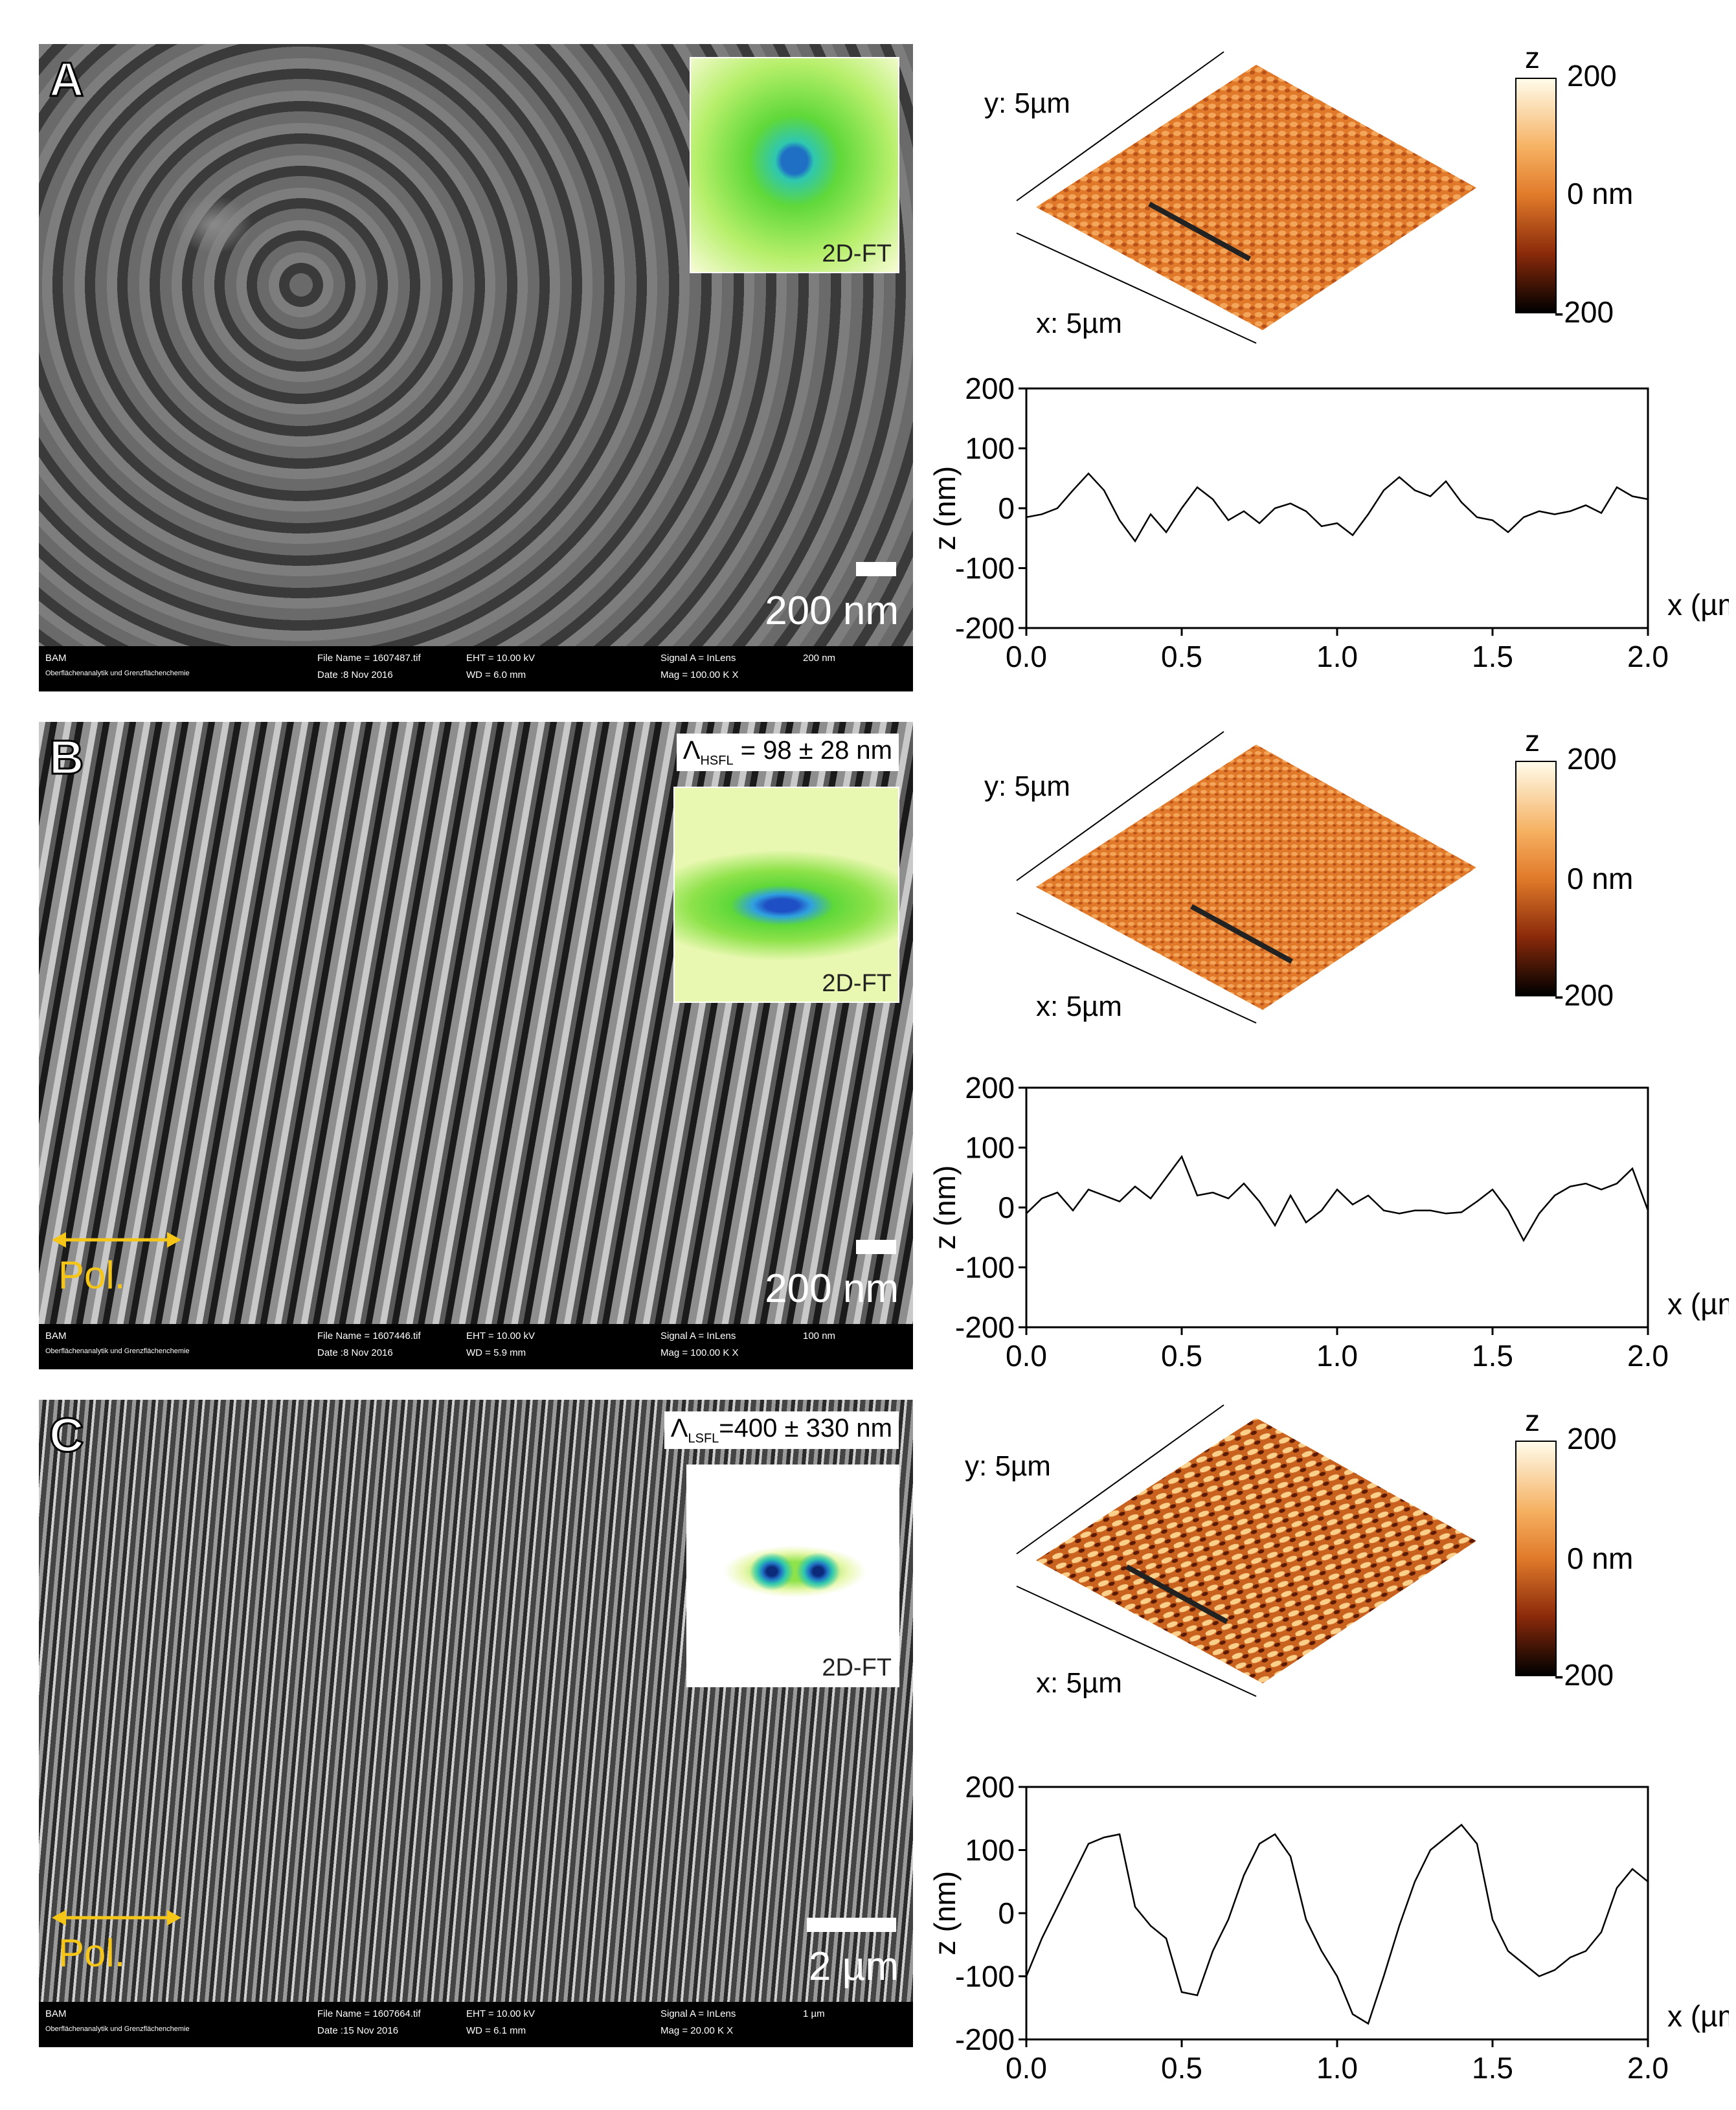 This screenshot has width=1736, height=2110. What do you see at coordinates (795, 165) in the screenshot?
I see `fft-inset-a: 2D-FT` at bounding box center [795, 165].